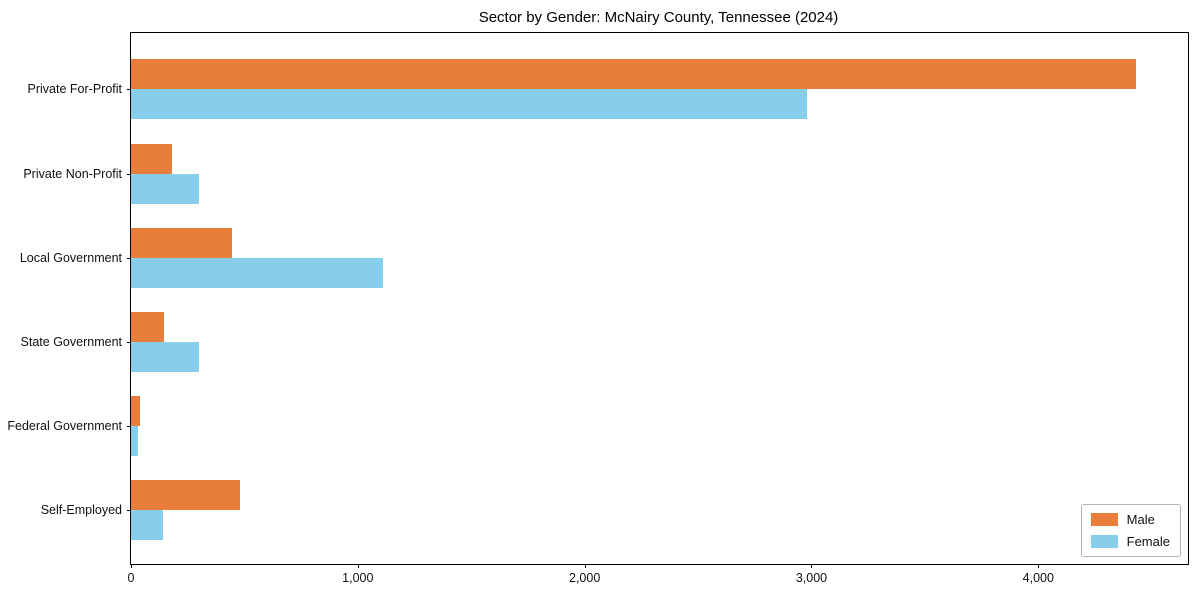 The width and height of the screenshot is (1200, 600). Describe the element at coordinates (181, 242) in the screenshot. I see `bar-male-local-government` at that location.